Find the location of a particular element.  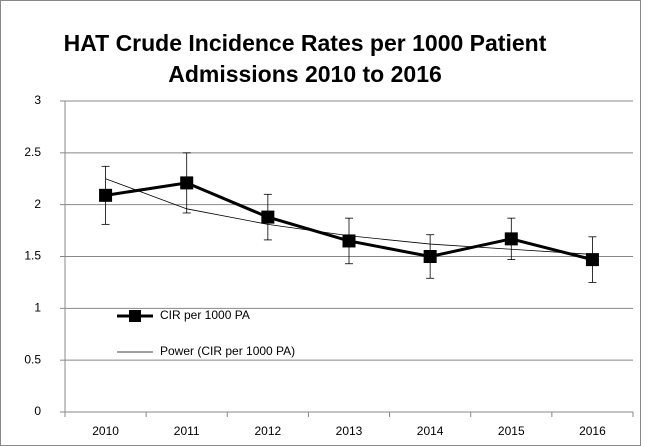

x-tick-label: 2010 is located at coordinates (105, 431).